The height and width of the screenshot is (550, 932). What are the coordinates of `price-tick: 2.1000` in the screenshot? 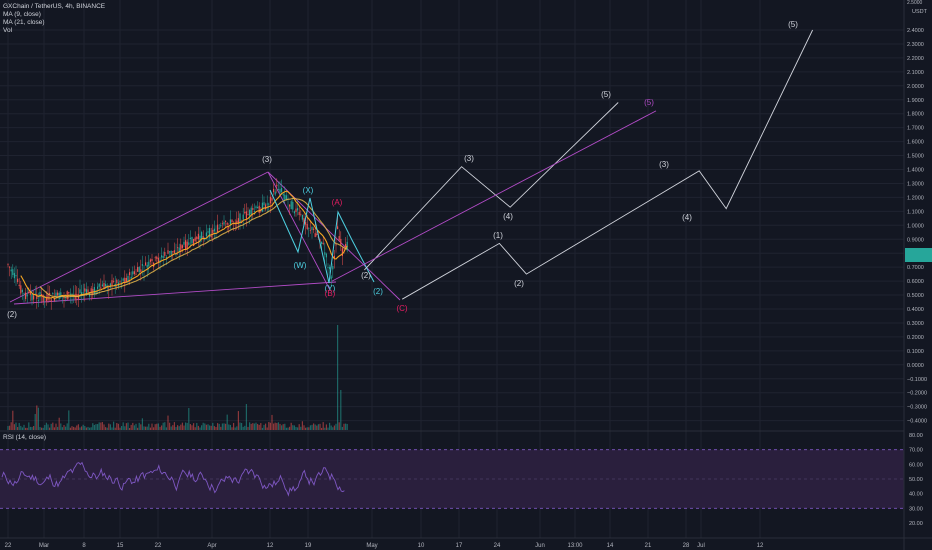 It's located at (915, 73).